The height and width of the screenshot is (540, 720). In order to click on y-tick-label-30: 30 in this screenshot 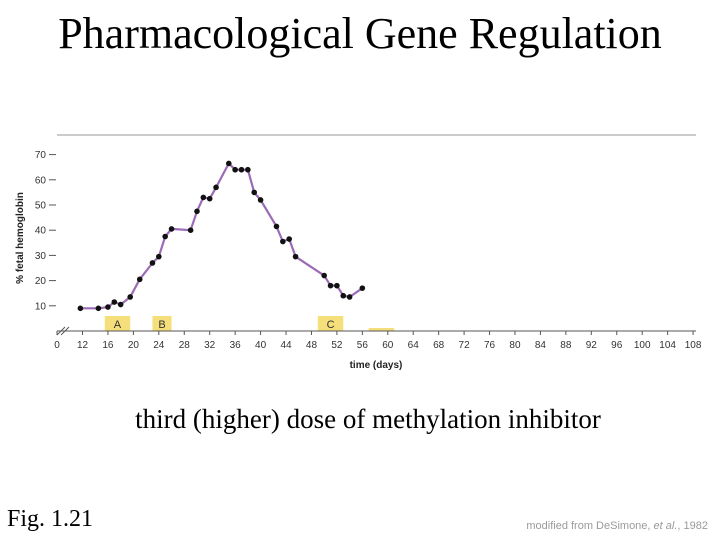, I will do `click(41, 256)`.